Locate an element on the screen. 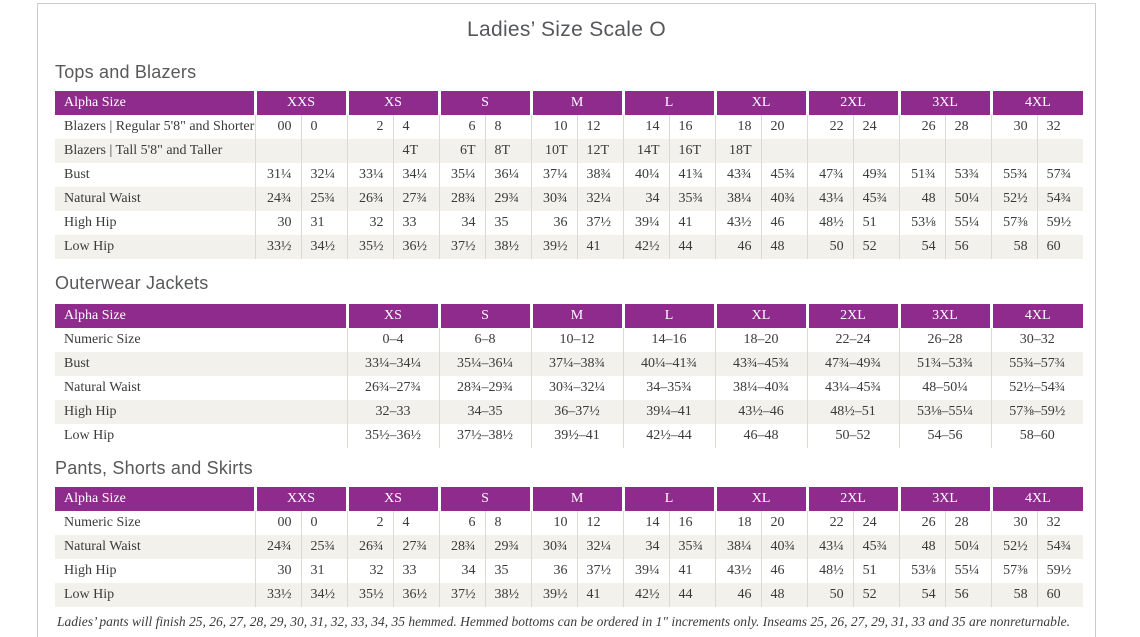 The width and height of the screenshot is (1140, 637). column-header-xs: XS is located at coordinates (392, 499).